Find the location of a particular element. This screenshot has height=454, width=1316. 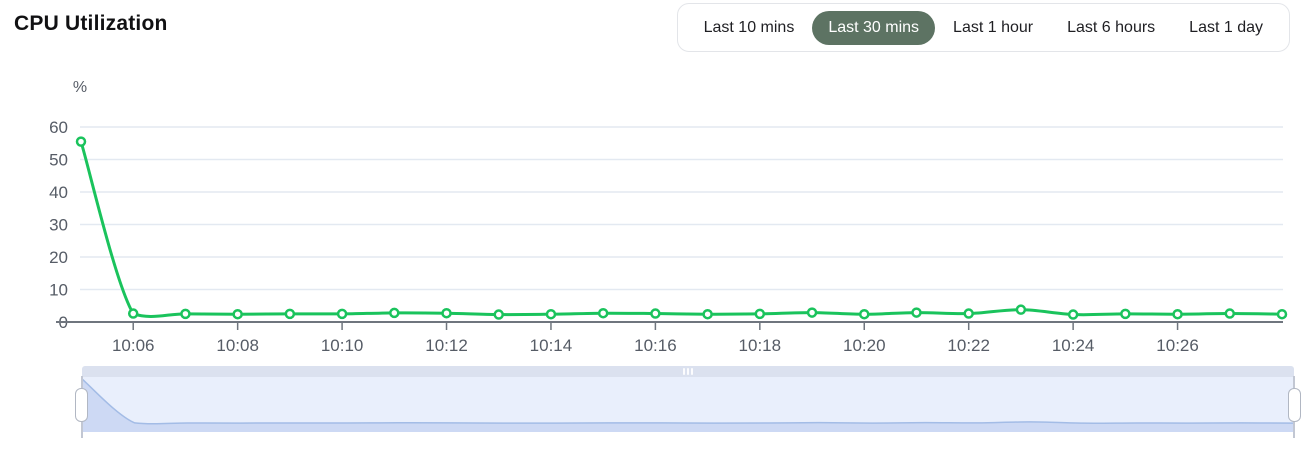

x-axis-tick-label: 10:16 is located at coordinates (655, 345).